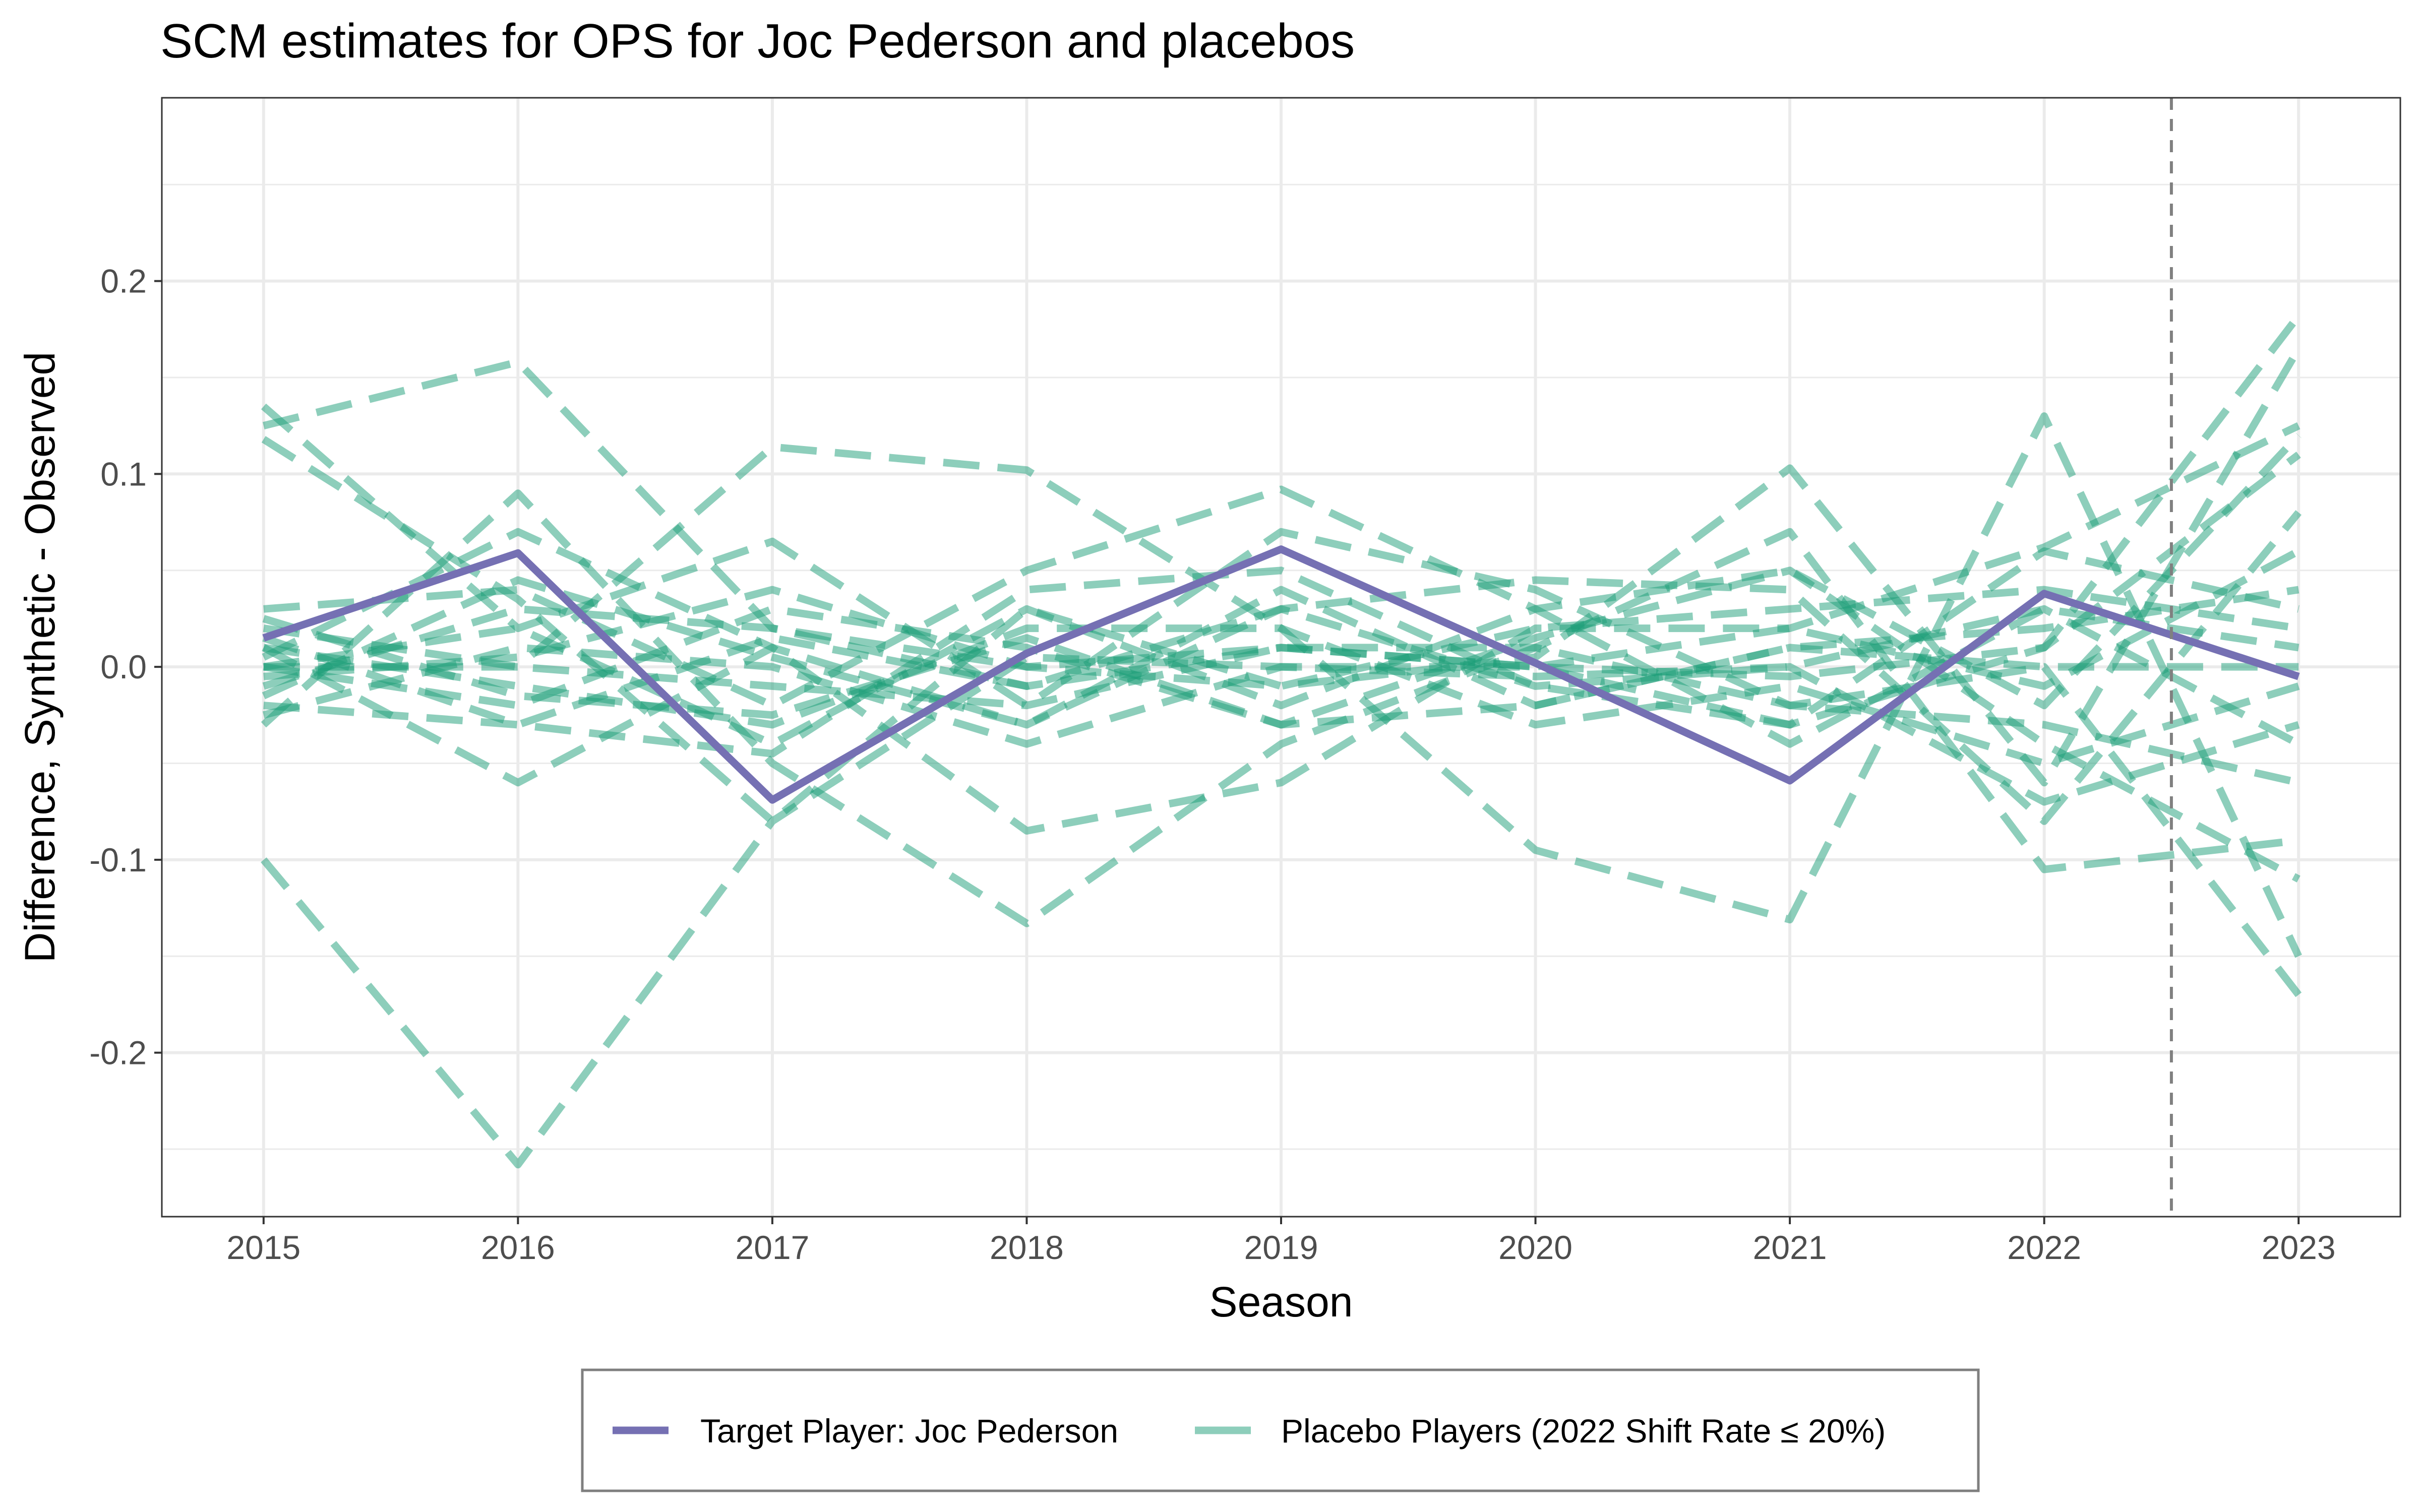 This screenshot has height=1512, width=2420. Describe the element at coordinates (118, 1053) in the screenshot. I see `y-tick-label: -0.2` at that location.